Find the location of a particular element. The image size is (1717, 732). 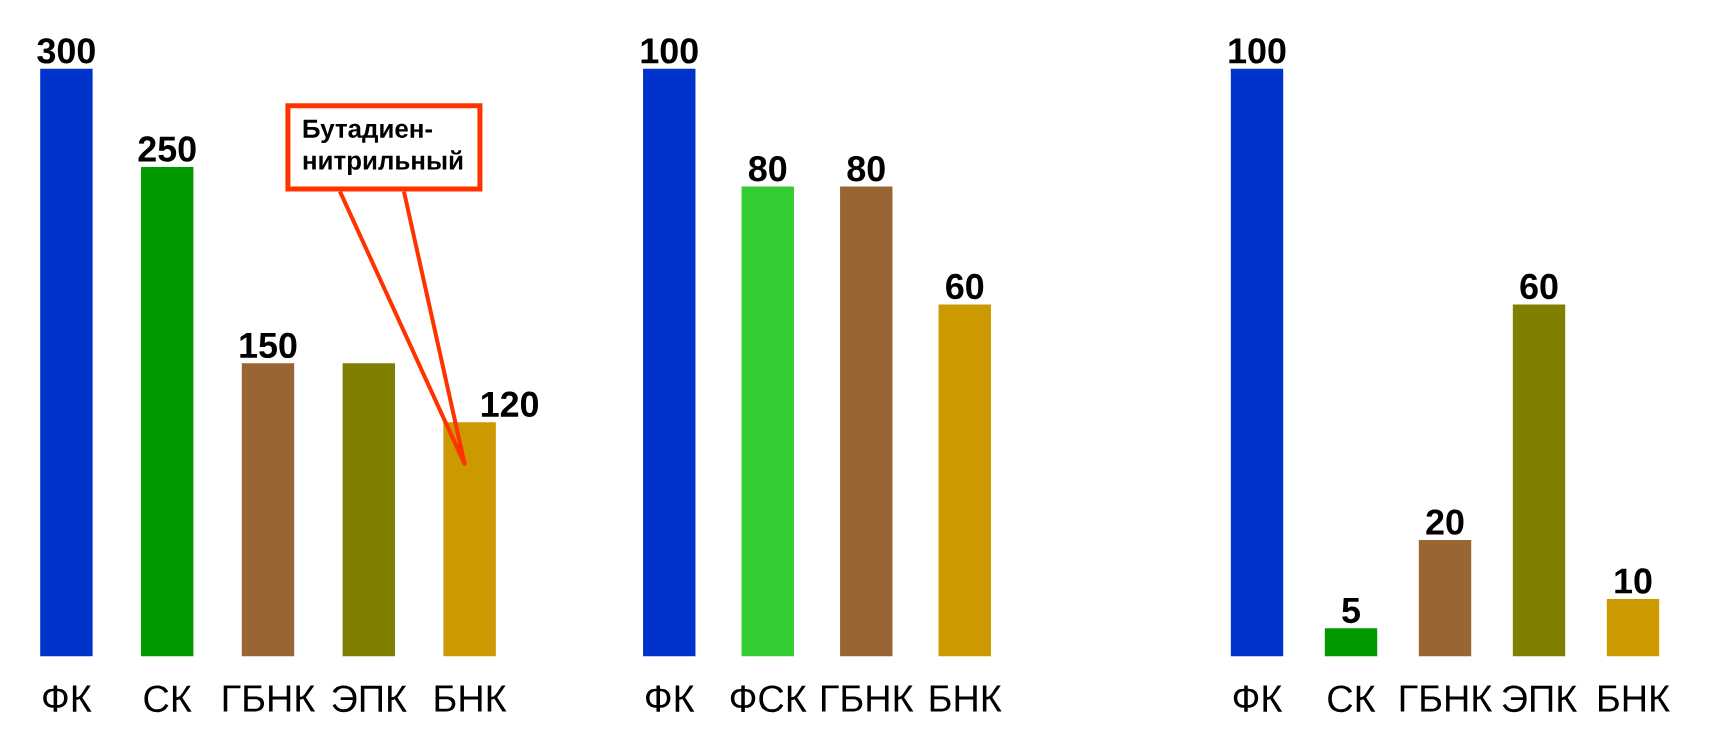

data-label: 250 is located at coordinates (167, 149).